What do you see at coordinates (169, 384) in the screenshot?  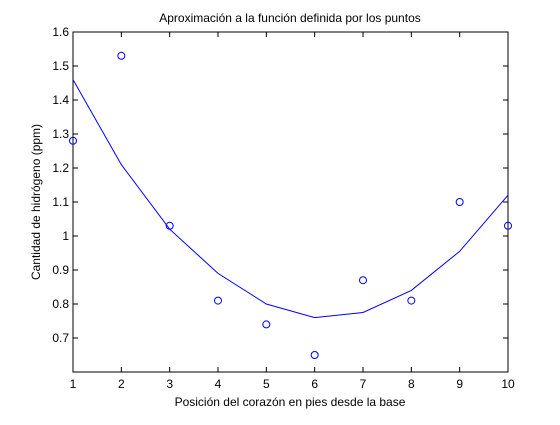 I see `x-tick-label: 3` at bounding box center [169, 384].